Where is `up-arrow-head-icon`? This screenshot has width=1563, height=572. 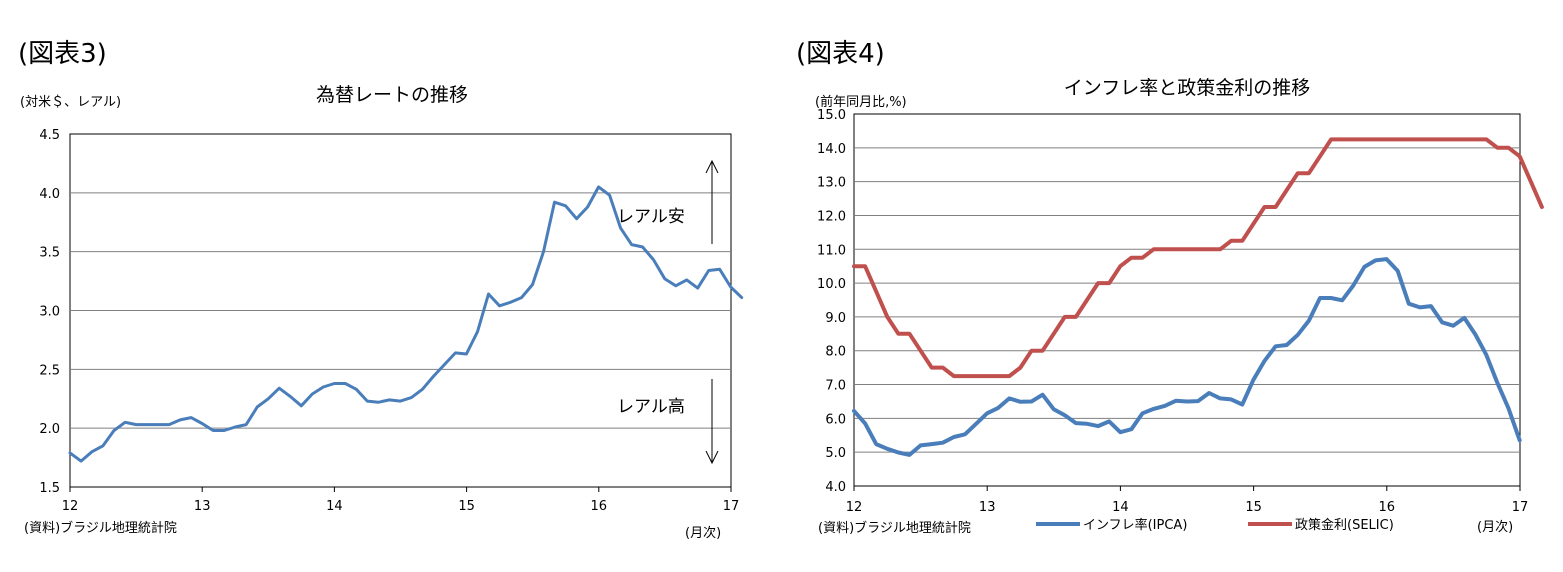 up-arrow-head-icon is located at coordinates (712, 166).